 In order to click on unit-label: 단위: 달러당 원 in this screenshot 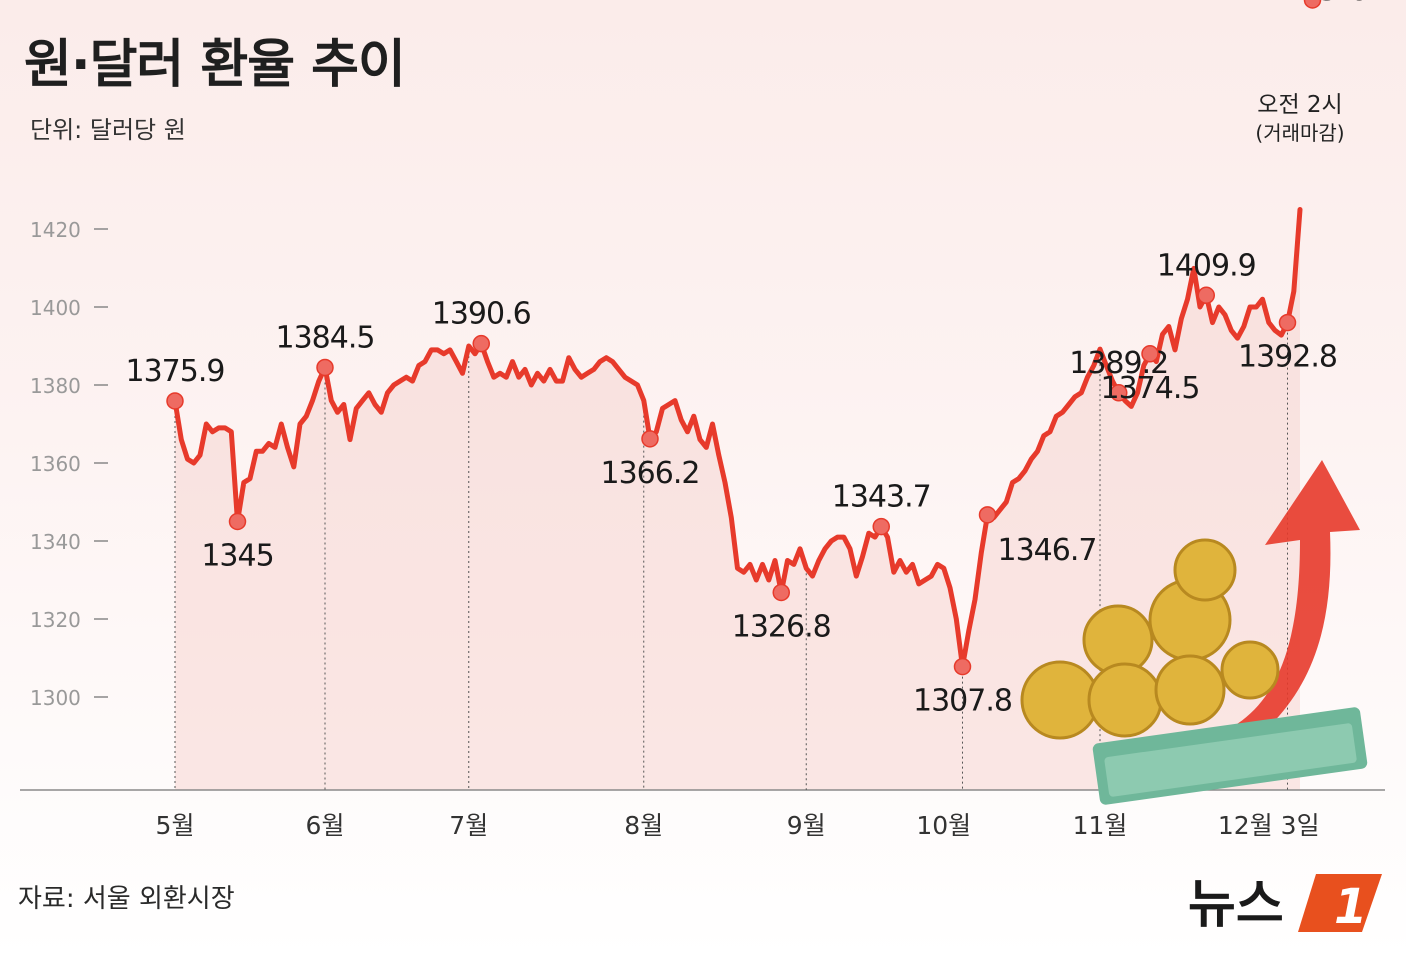, I will do `click(108, 130)`.